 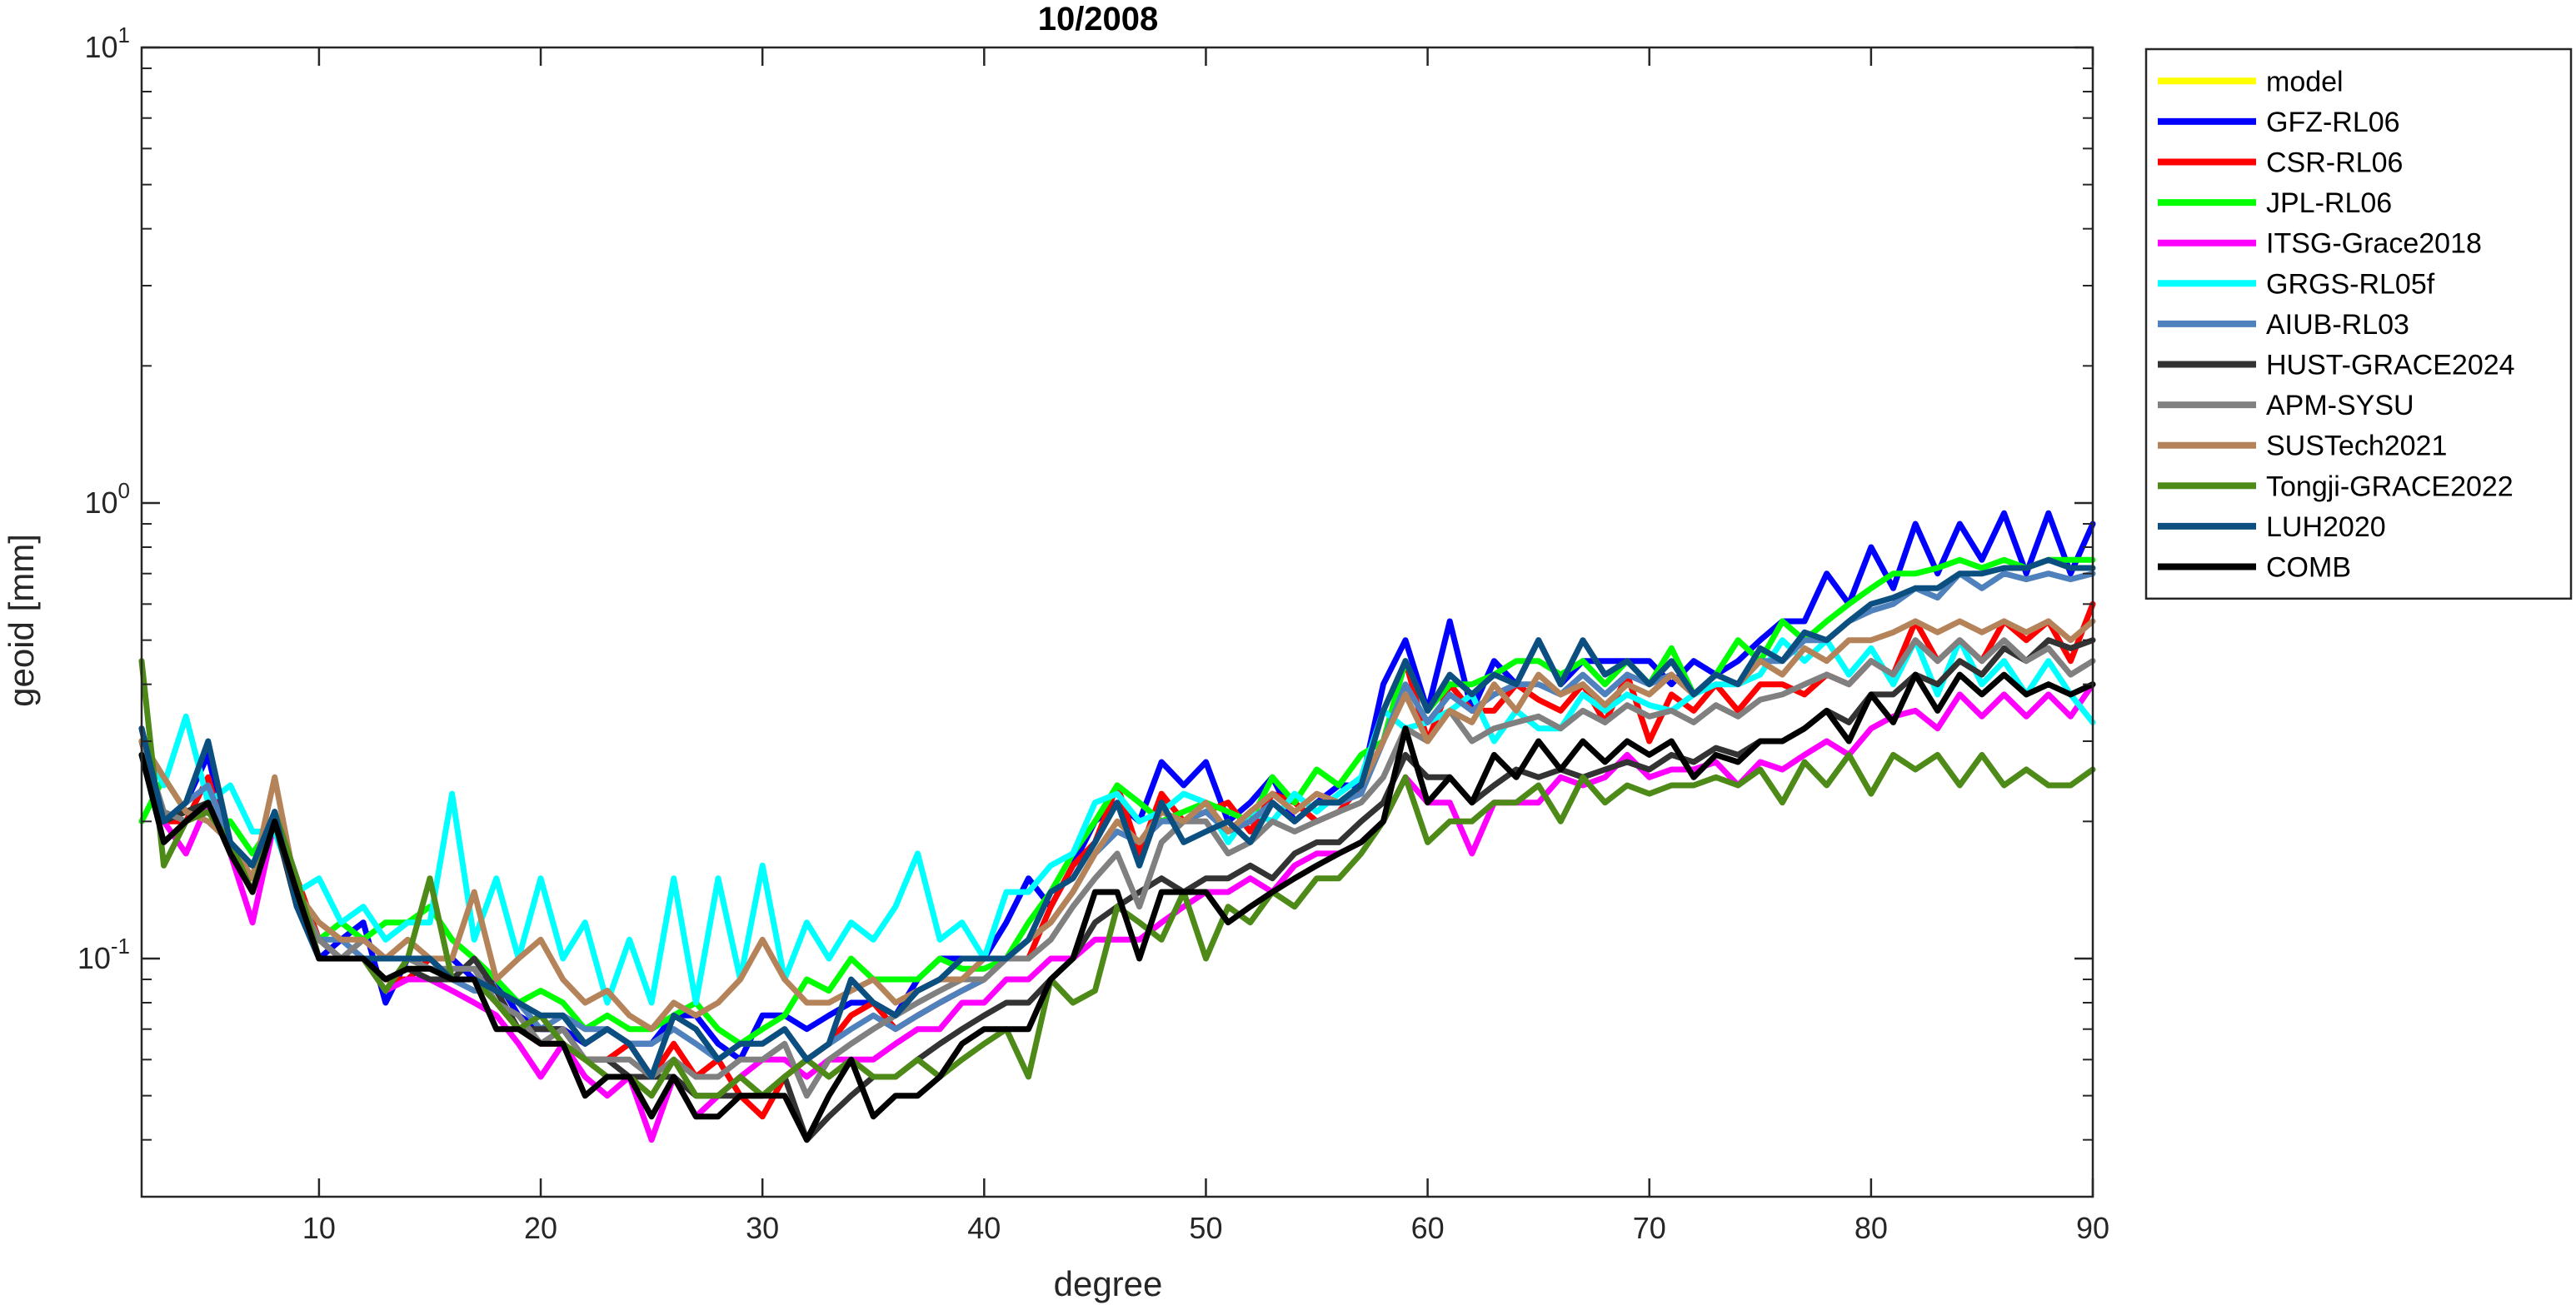 I want to click on x-tick-label: 20, so click(x=540, y=1228).